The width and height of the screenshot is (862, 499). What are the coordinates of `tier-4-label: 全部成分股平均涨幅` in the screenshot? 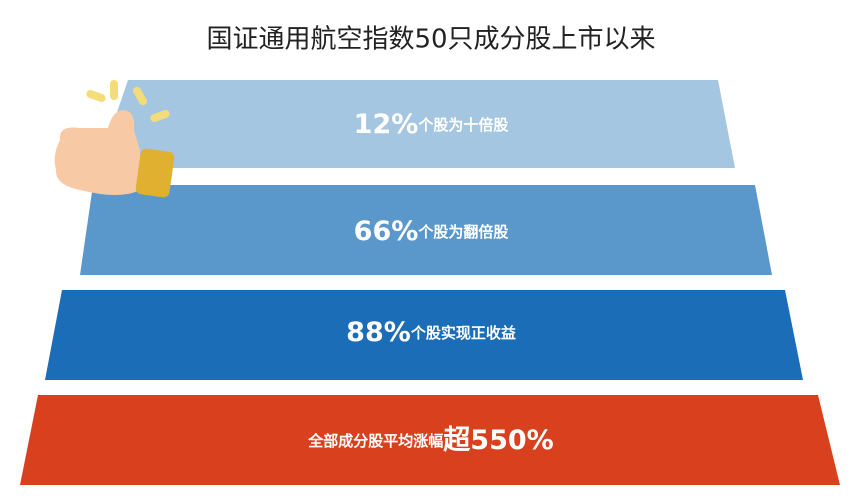 It's located at (375, 441).